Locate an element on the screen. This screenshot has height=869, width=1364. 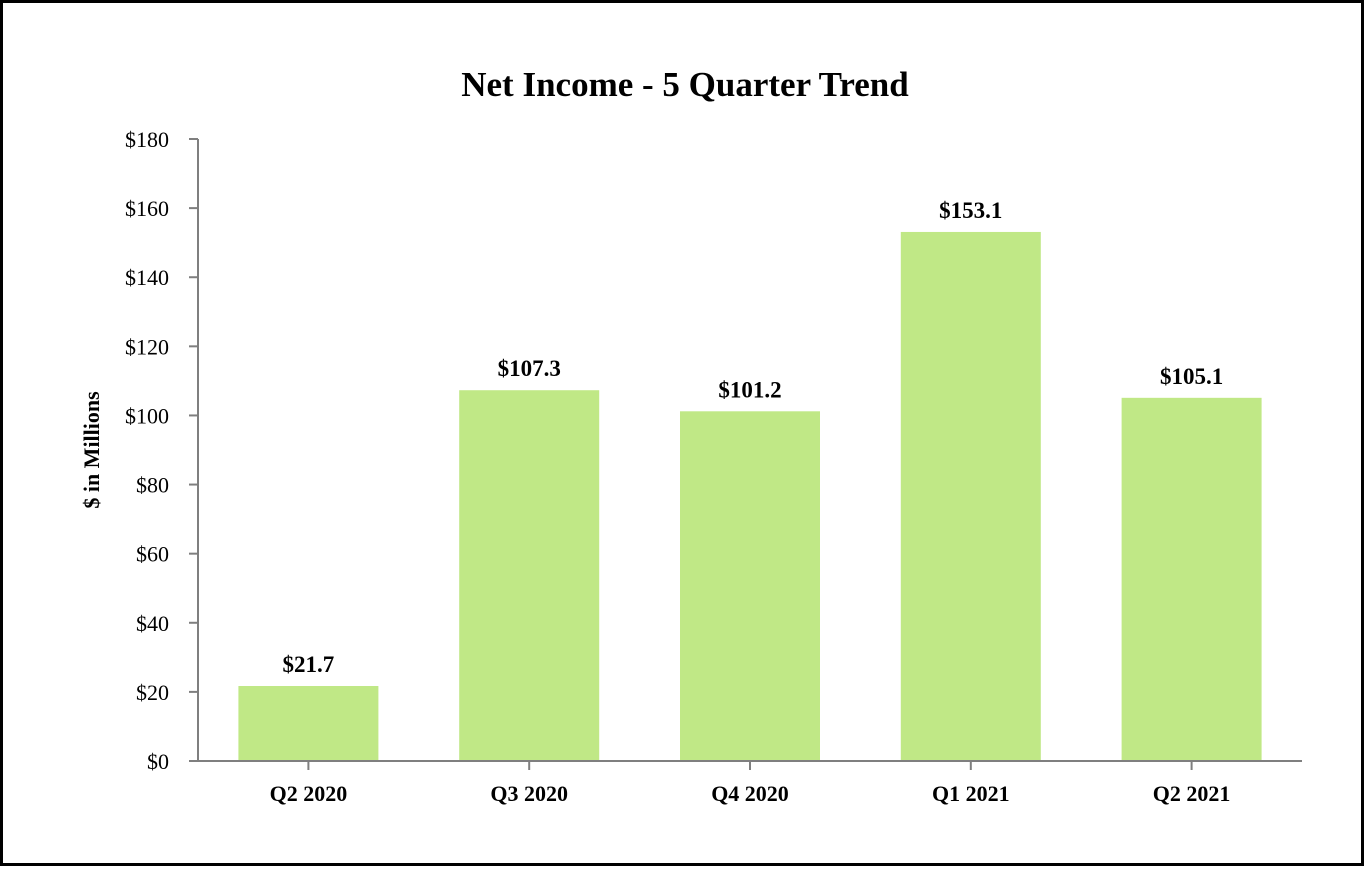
x-tick-label: Q1 2021 is located at coordinates (971, 793).